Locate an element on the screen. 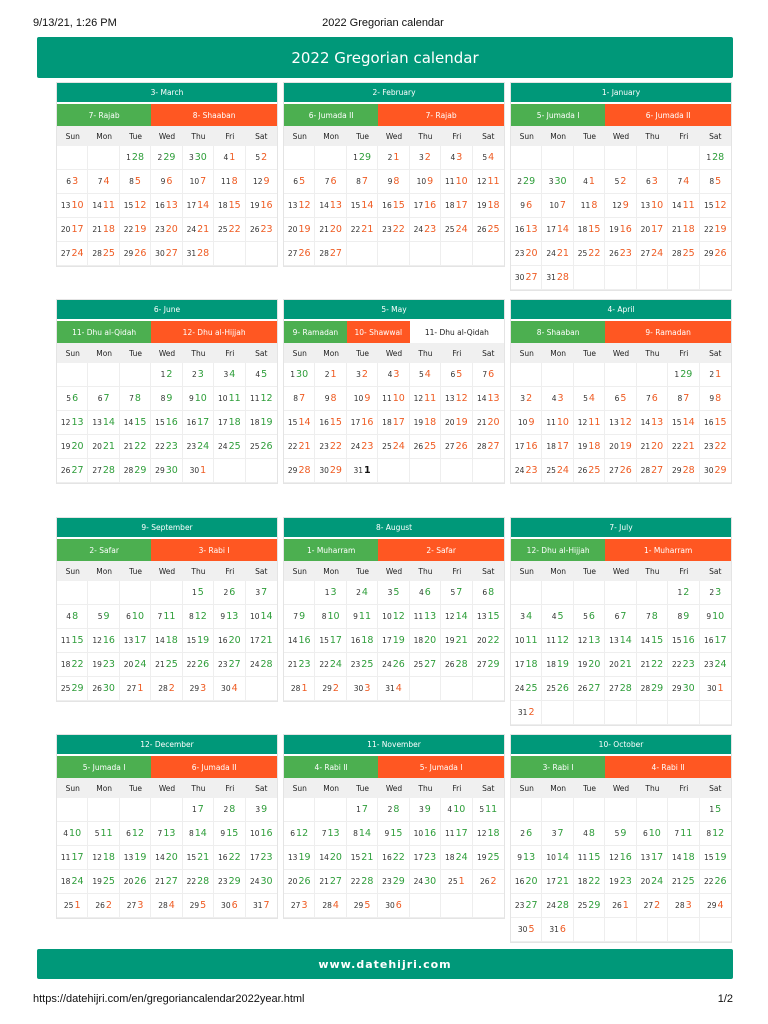 The width and height of the screenshot is (768, 1024). day-cell: 24 30 is located at coordinates (425, 882).